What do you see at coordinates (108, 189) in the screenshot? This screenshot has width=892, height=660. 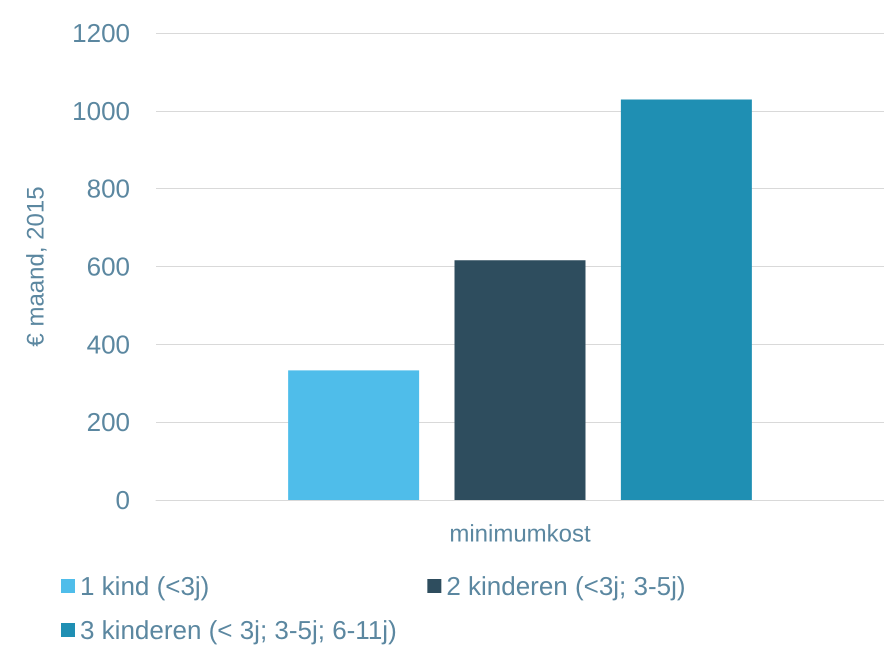 I see `y-tick-label: 800` at bounding box center [108, 189].